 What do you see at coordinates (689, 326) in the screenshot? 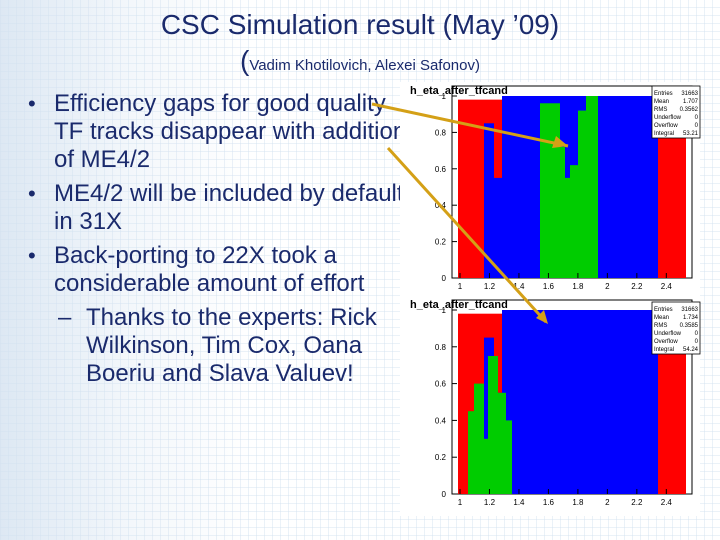
I see `stats-value: 0.3585` at bounding box center [689, 326].